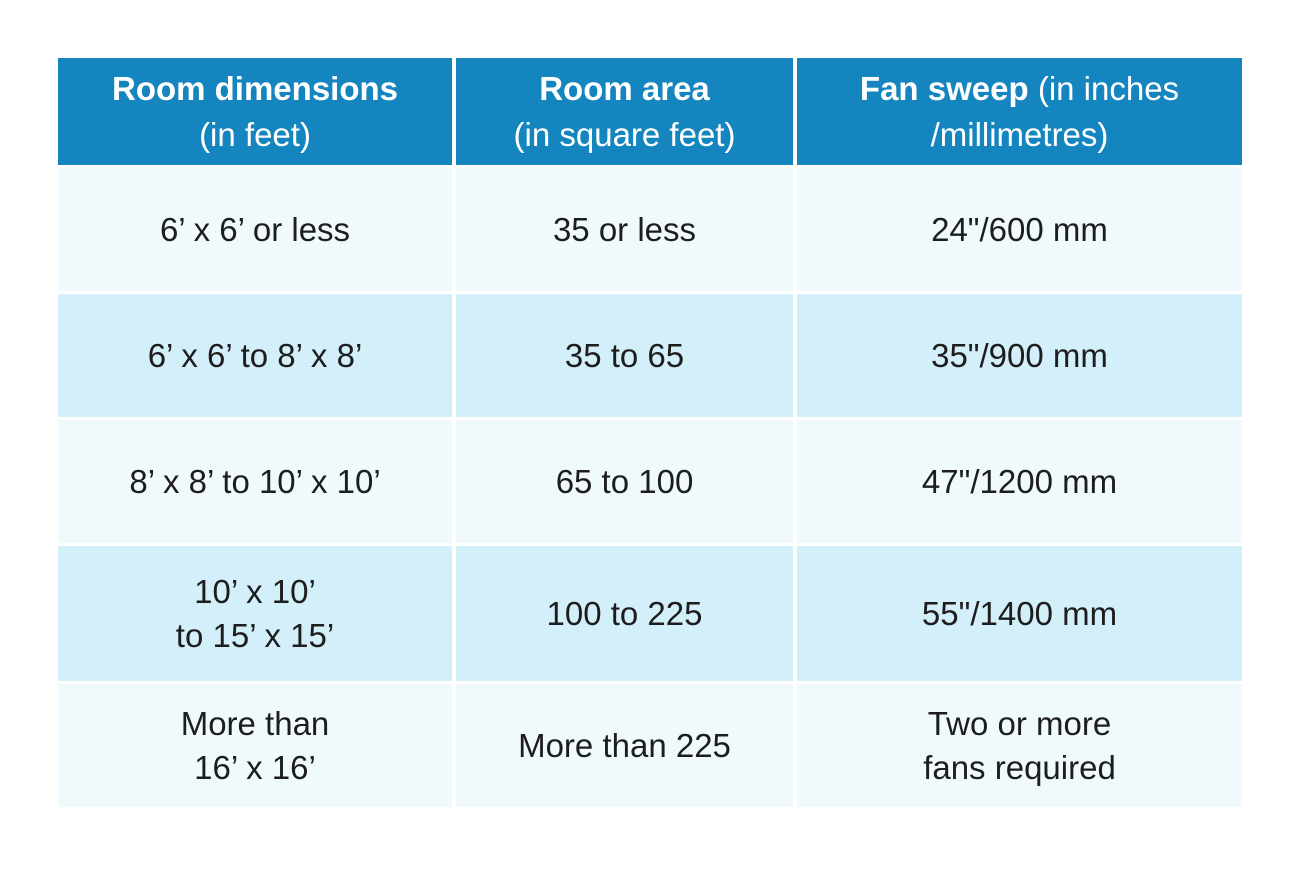 This screenshot has height=873, width=1300. Describe the element at coordinates (624, 355) in the screenshot. I see `table-cell-area: 35 to 65` at that location.